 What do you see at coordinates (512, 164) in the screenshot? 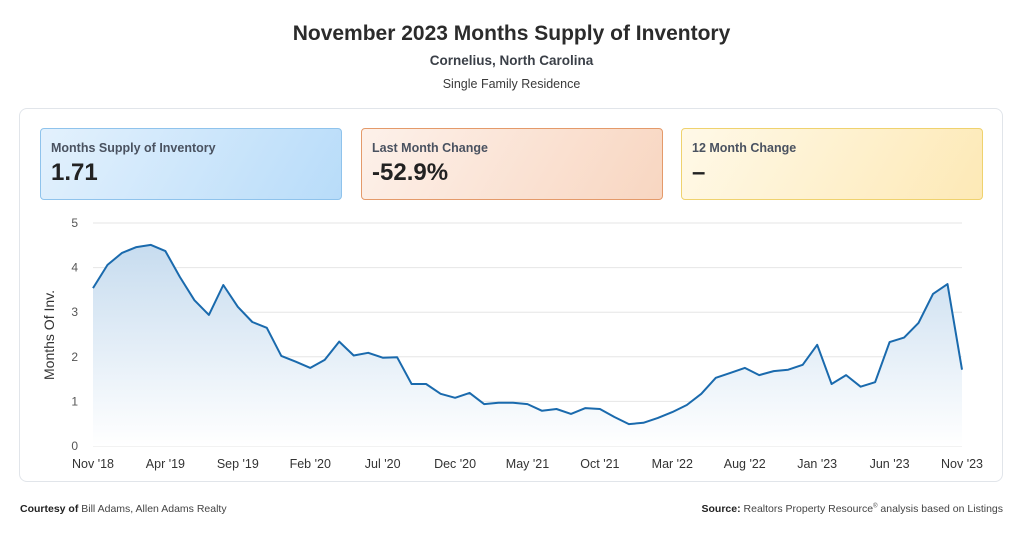
I see `last-month-change-card: Last Month Change -52.9%` at bounding box center [512, 164].